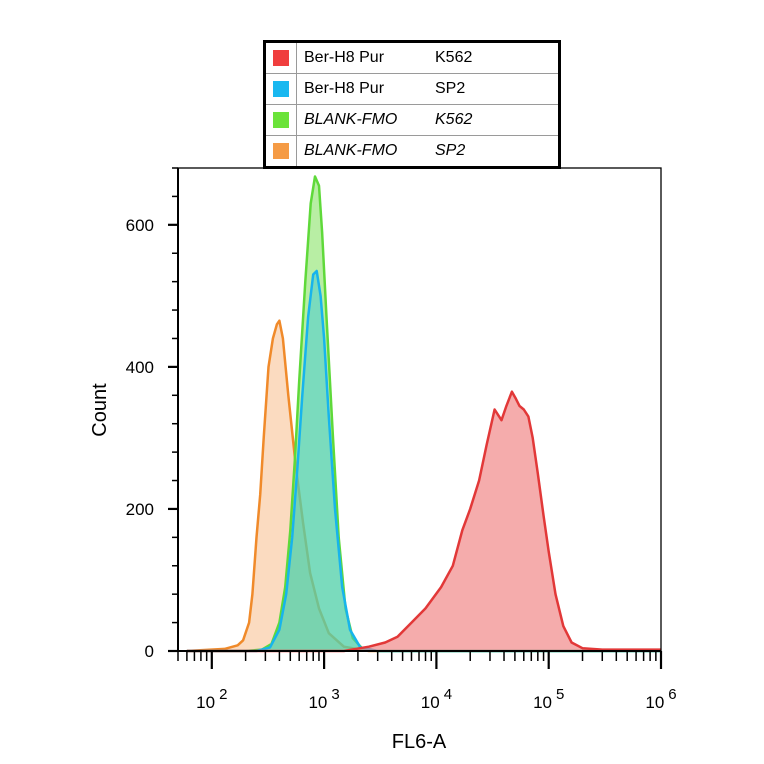  I want to click on x-tick-label: 10 3, so click(323, 699).